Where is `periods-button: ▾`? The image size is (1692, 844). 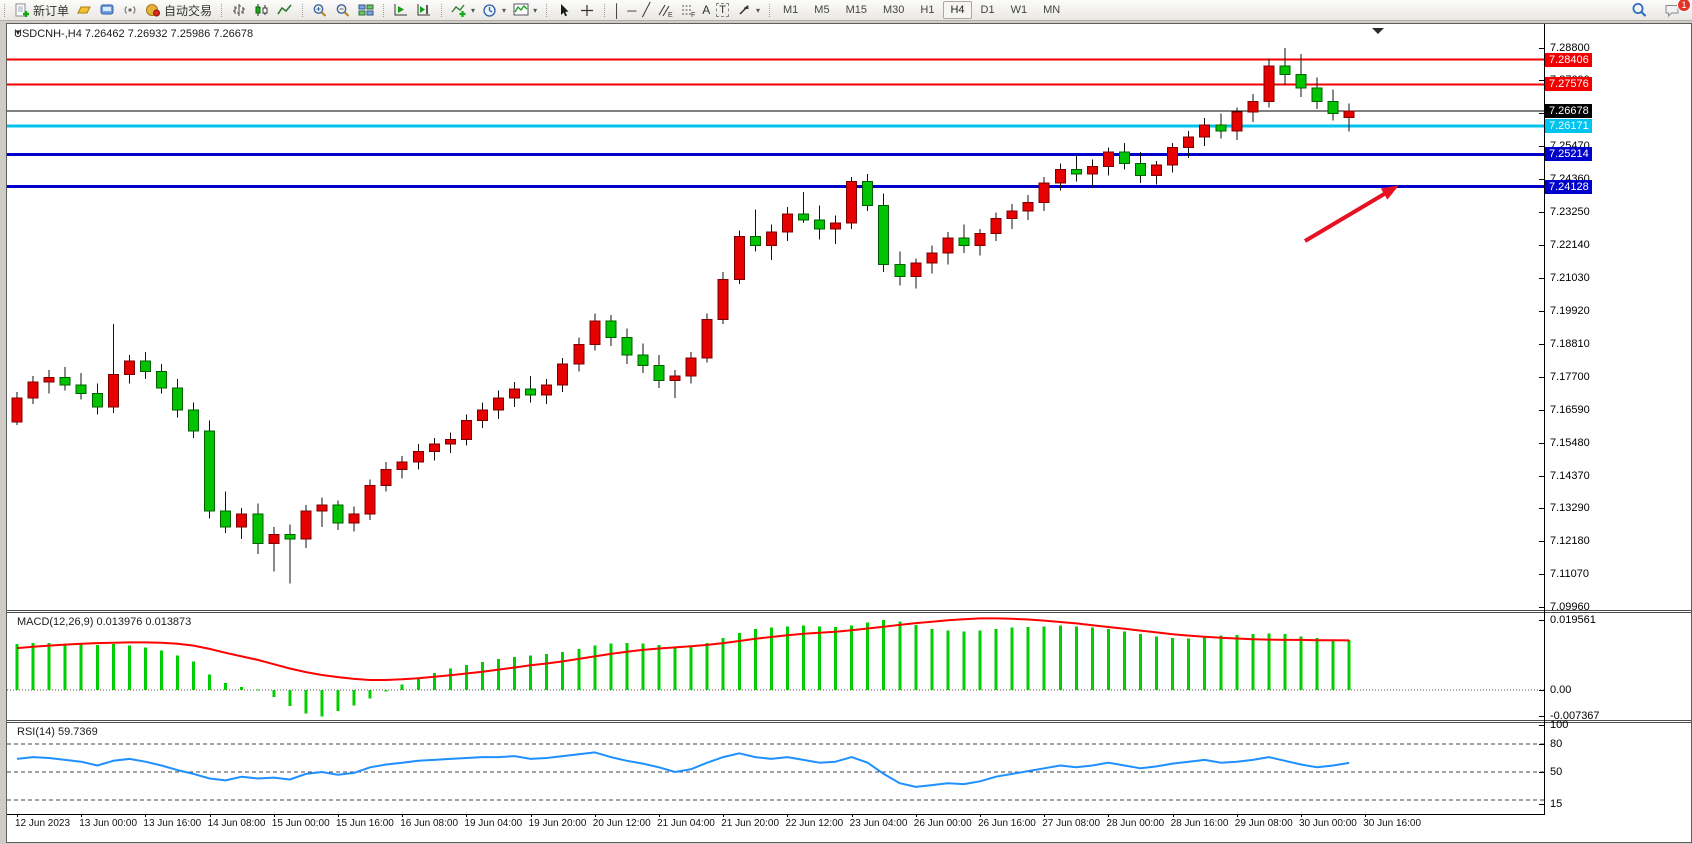
periods-button: ▾ is located at coordinates (493, 10).